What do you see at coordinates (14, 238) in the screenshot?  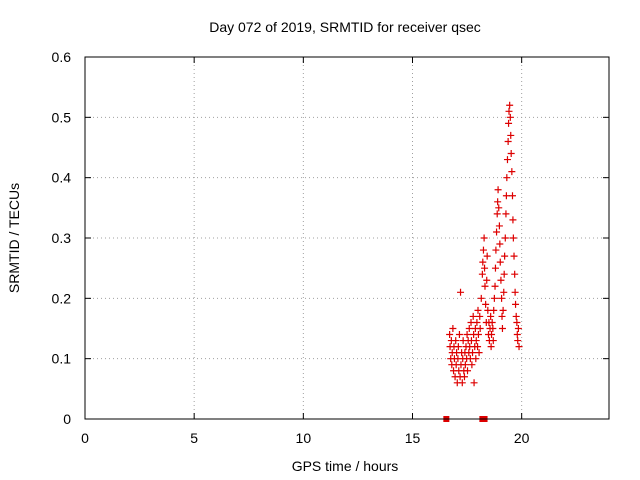 I see `y-axis-label: SRMTID / TECUs` at bounding box center [14, 238].